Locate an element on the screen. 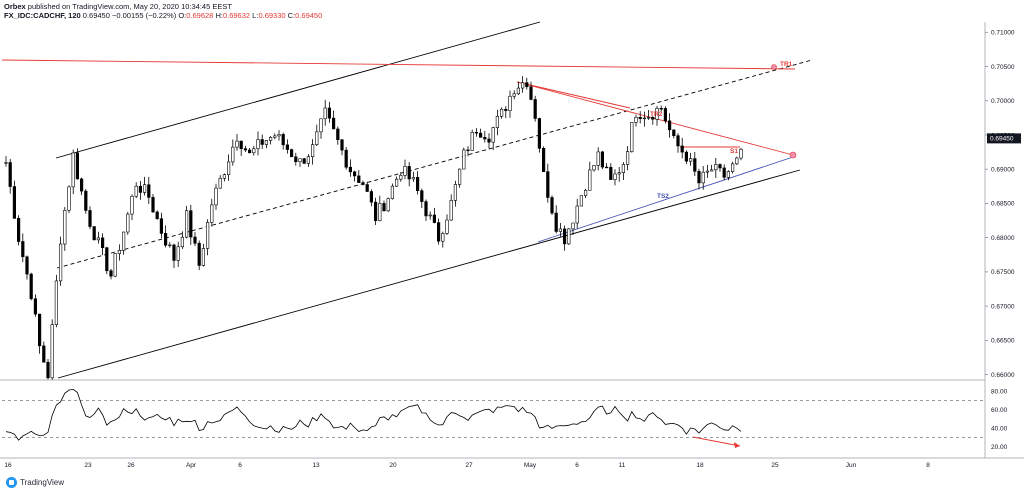 The width and height of the screenshot is (1024, 492). time-tick-label: May is located at coordinates (530, 465).